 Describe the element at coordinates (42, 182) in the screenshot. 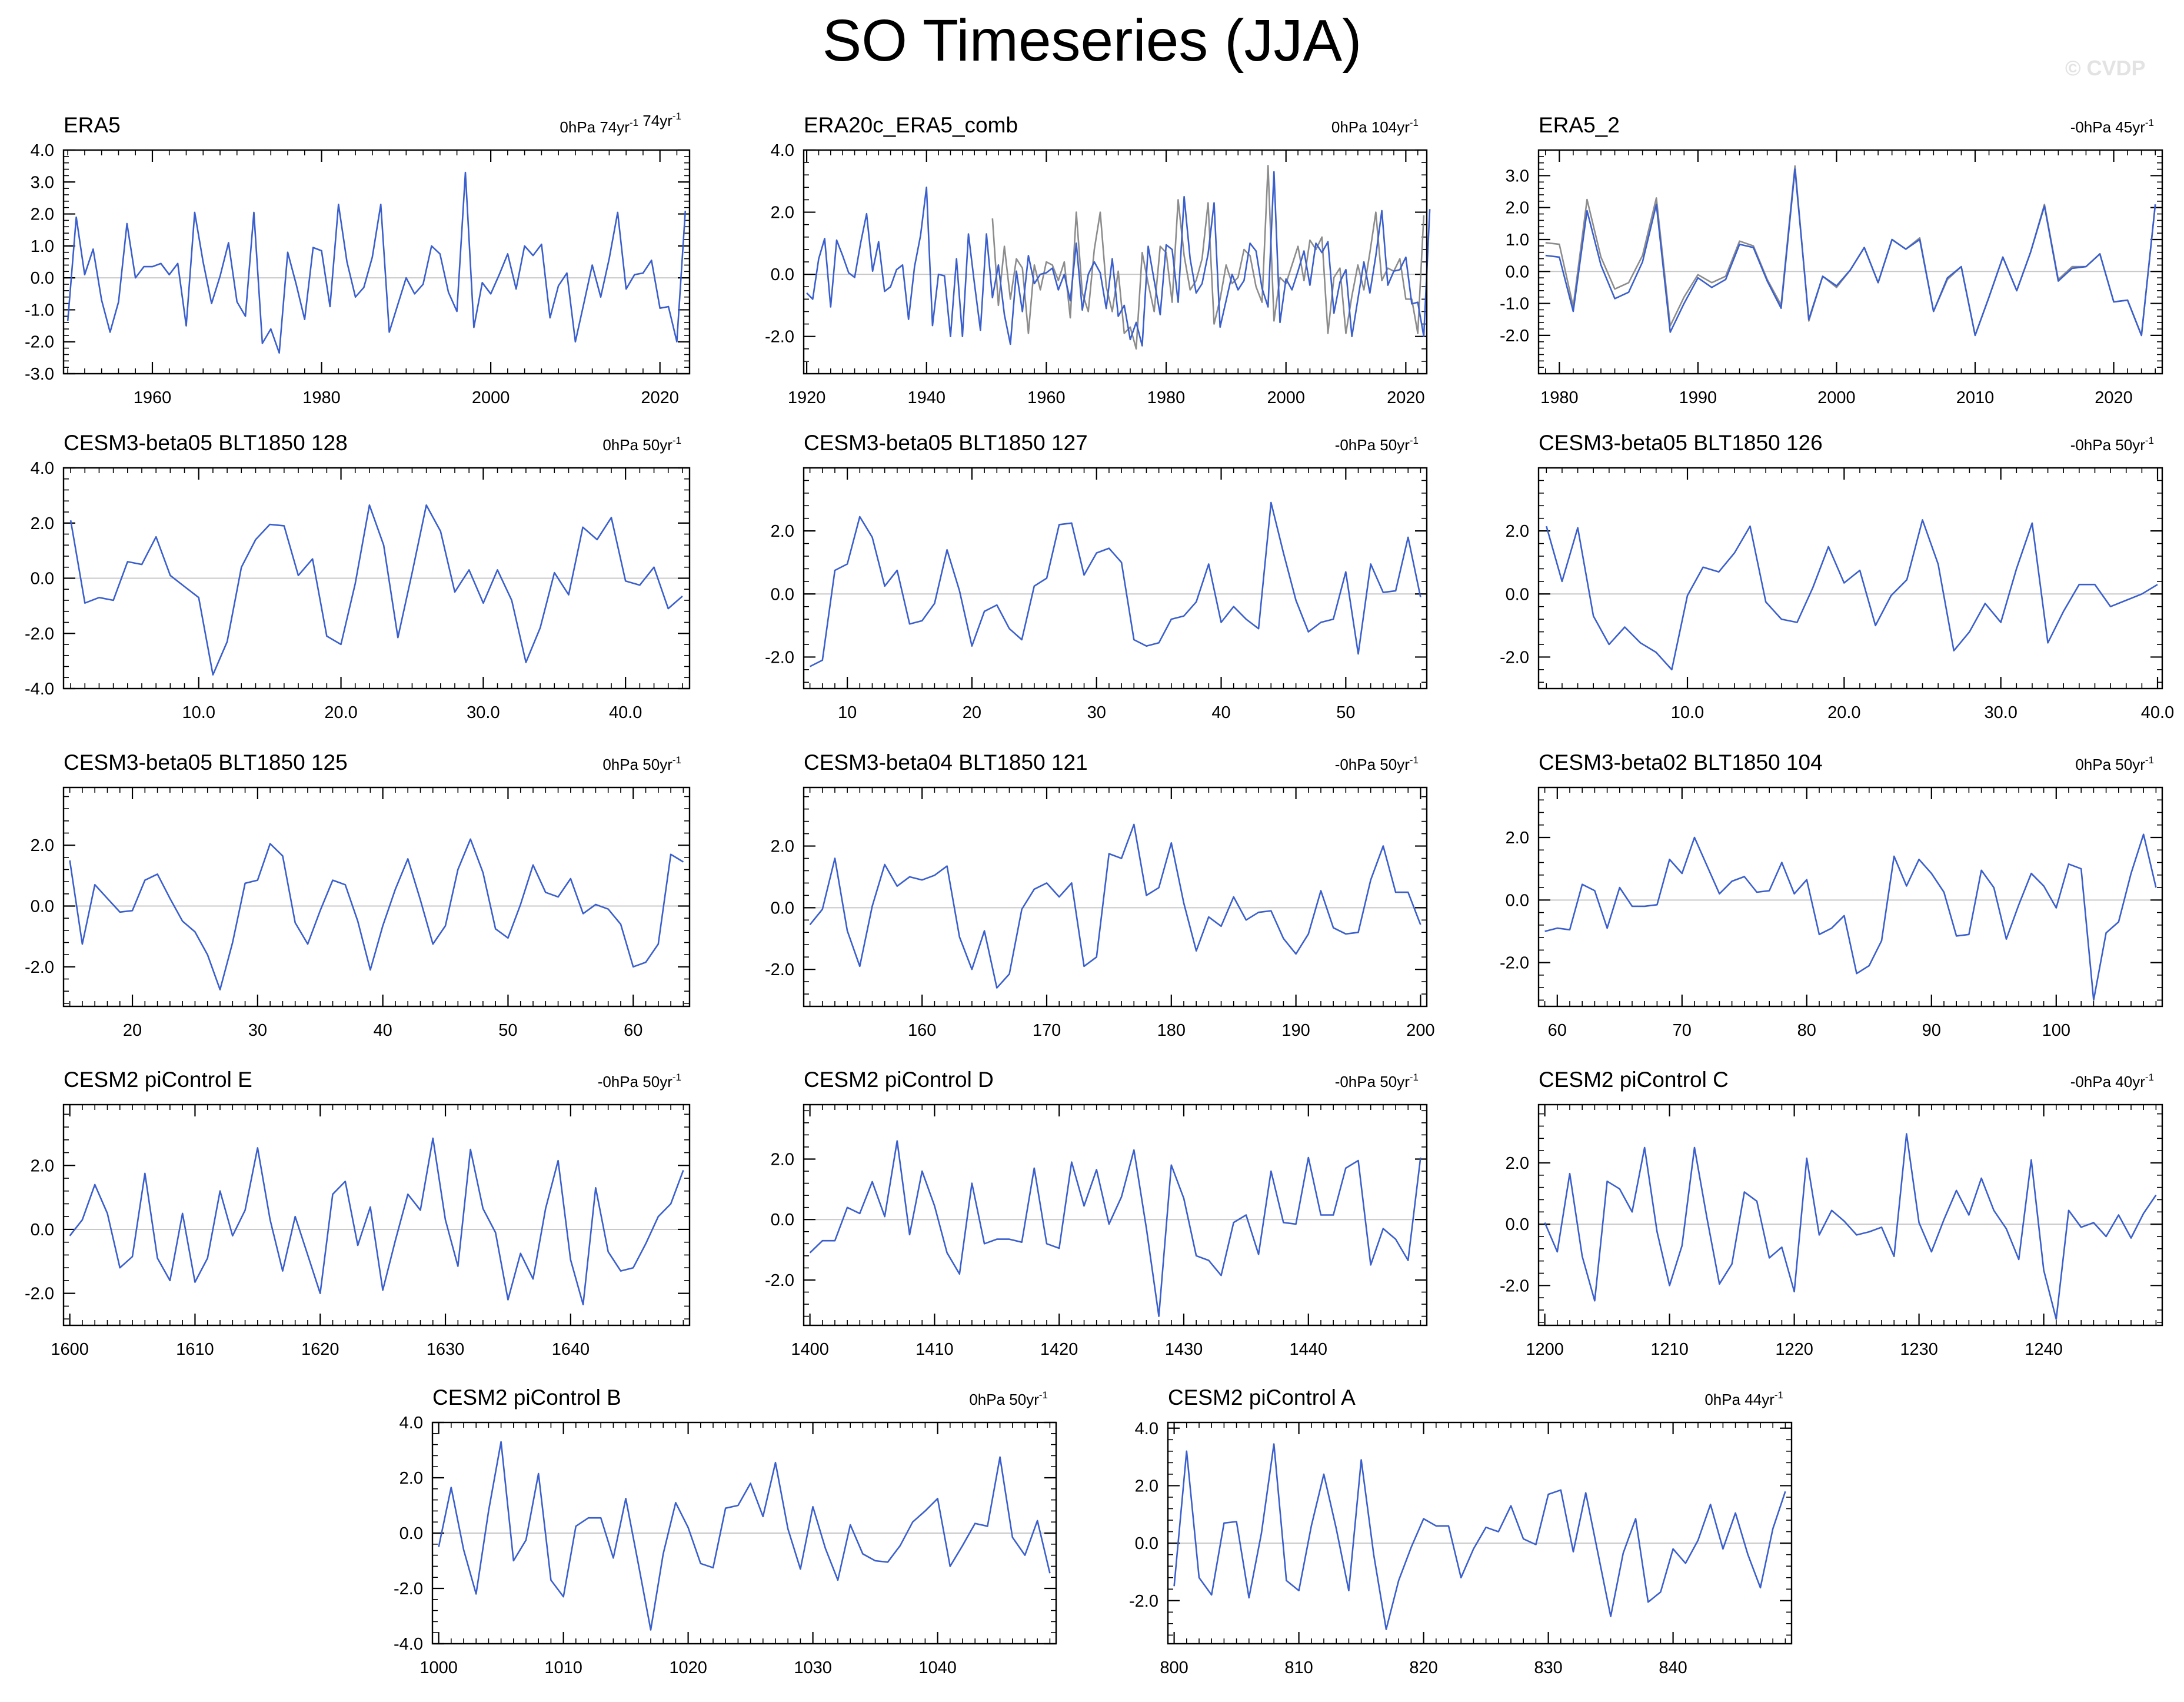

I see `y-tick-label: 3.0` at that location.